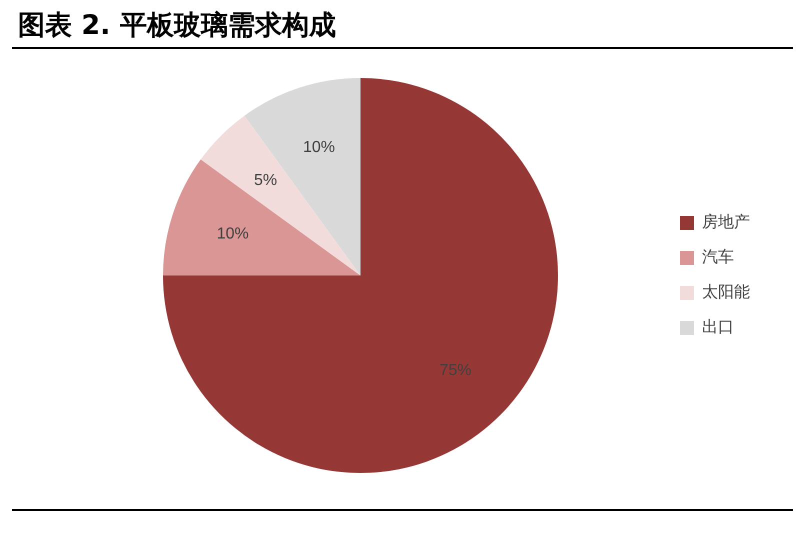 This screenshot has width=805, height=552. Describe the element at coordinates (726, 292) in the screenshot. I see `legend-label: 太阳能` at that location.